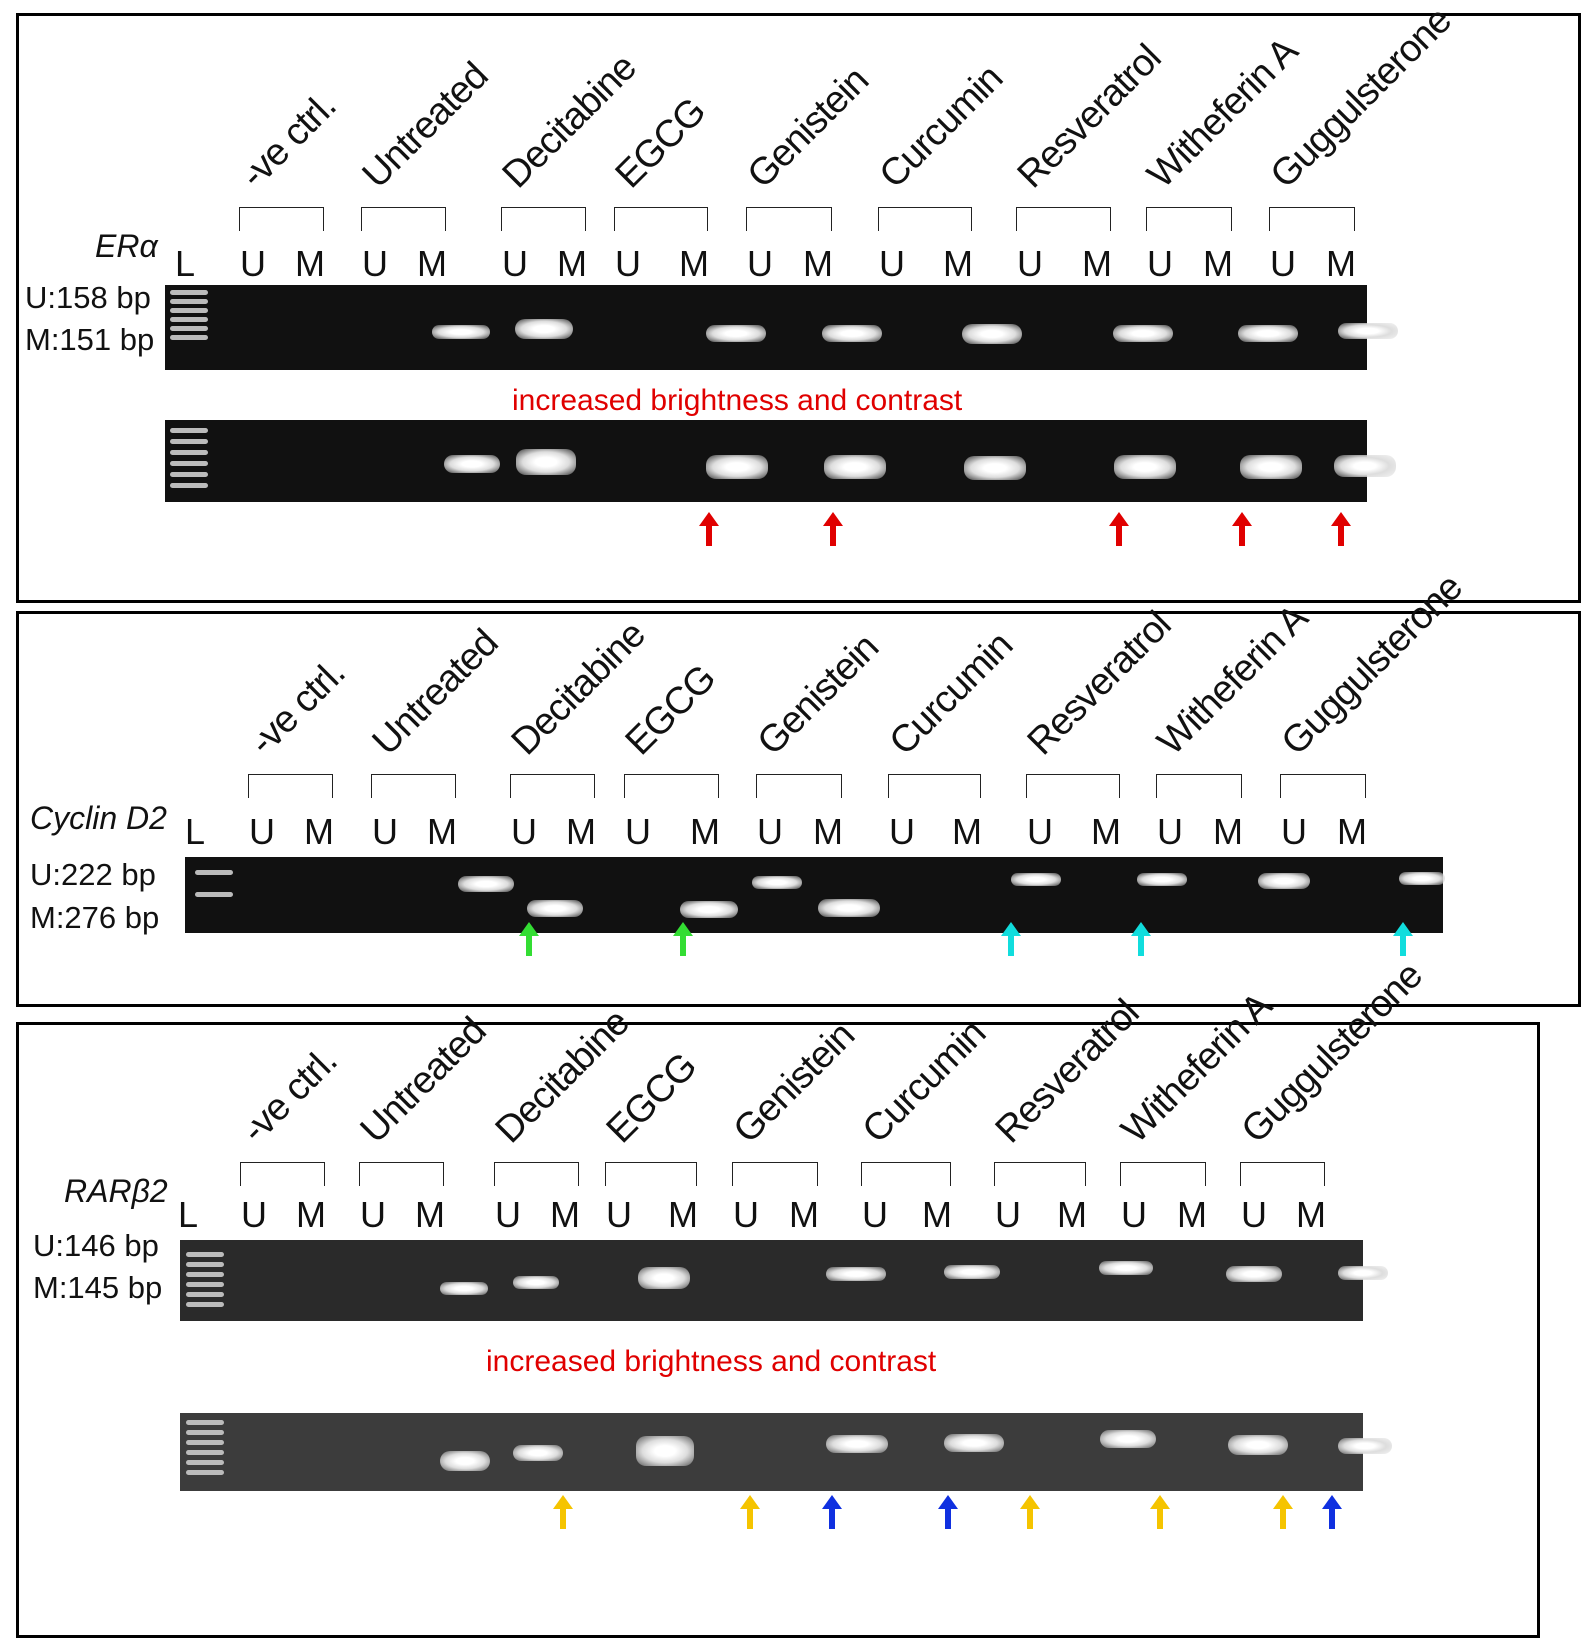 Image resolution: width=1595 pixels, height=1648 pixels. What do you see at coordinates (98, 818) in the screenshot?
I see `cyclin-d2-gene-name: Cyclin D2` at bounding box center [98, 818].